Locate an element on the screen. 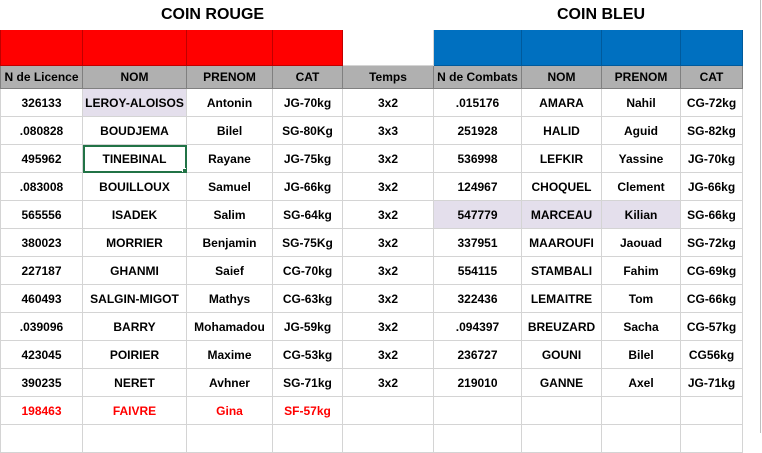  nom-blue-cell: HALID is located at coordinates (561, 130).